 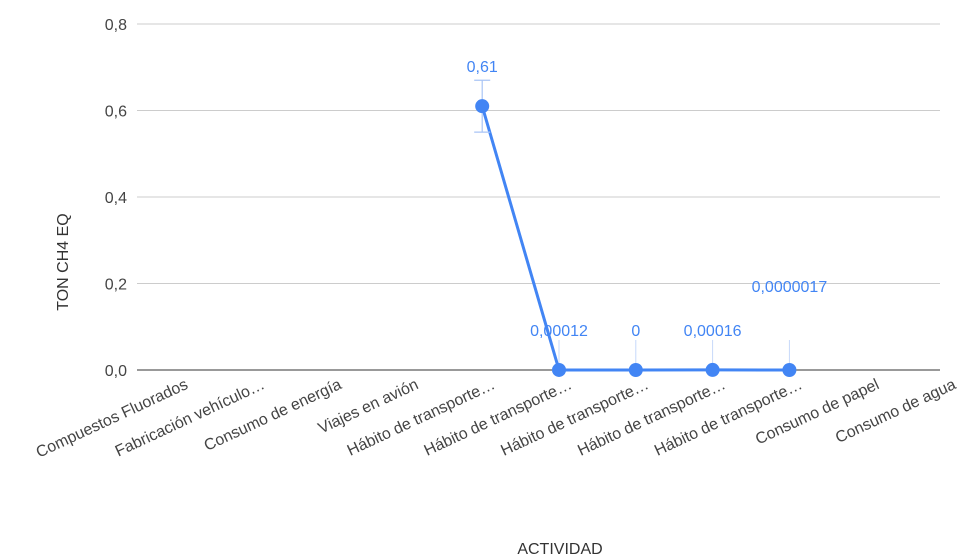 What do you see at coordinates (559, 331) in the screenshot?
I see `data-label: 0,00012` at bounding box center [559, 331].